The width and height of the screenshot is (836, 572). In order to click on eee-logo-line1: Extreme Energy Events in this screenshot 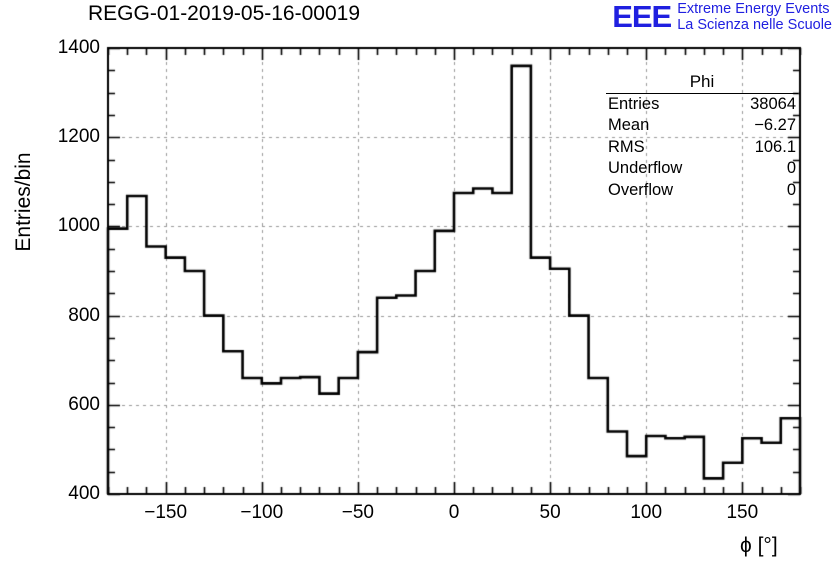, I will do `click(753, 9)`.